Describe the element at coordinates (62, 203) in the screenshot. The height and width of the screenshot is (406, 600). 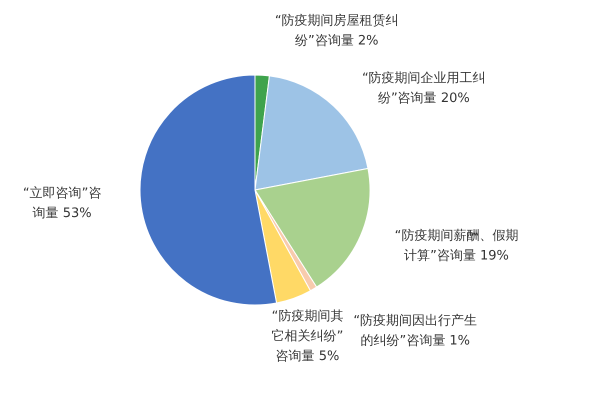
I see `slice-label: “立即咨询”咨询量 53%` at that location.